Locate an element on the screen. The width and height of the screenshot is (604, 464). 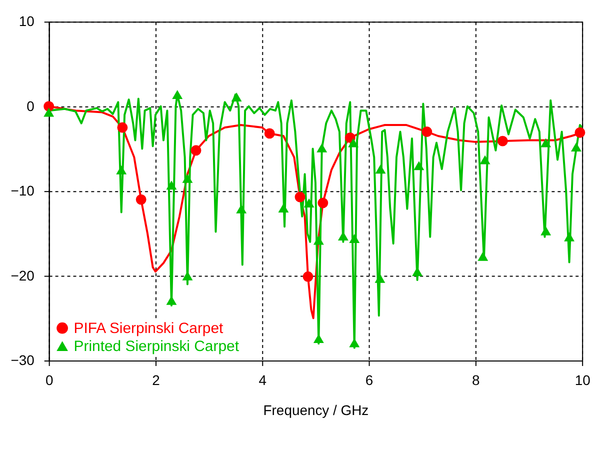
y-tick-label: 10 is located at coordinates (26, 21).